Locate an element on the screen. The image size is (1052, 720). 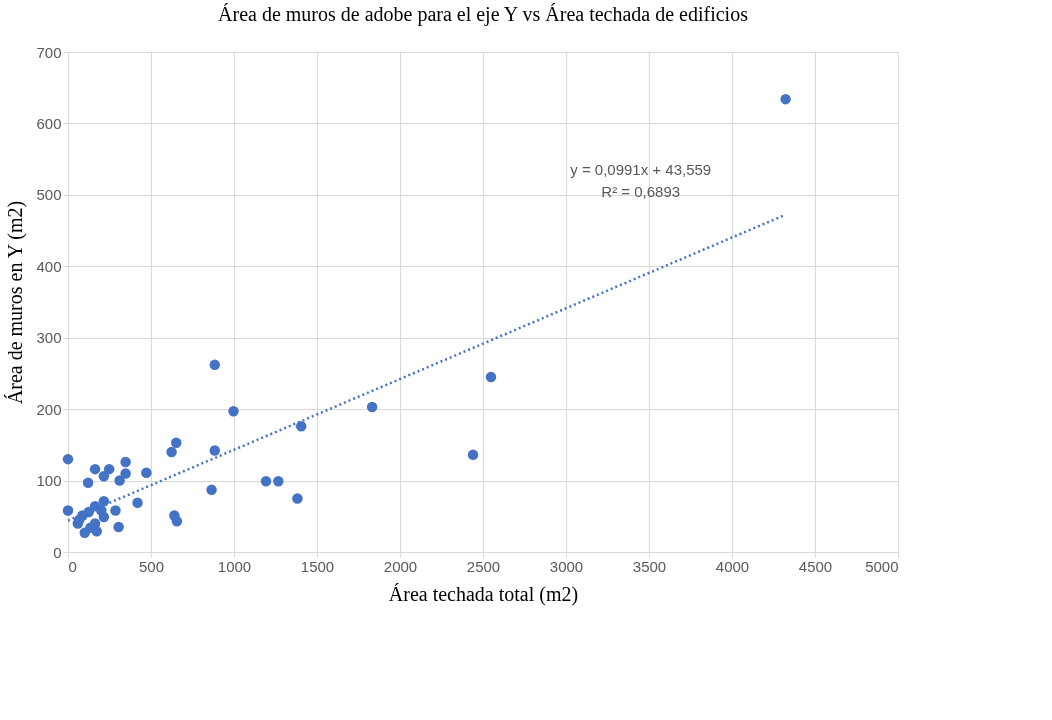
x-axis-title: Área techada total (m2) is located at coordinates (483, 594).